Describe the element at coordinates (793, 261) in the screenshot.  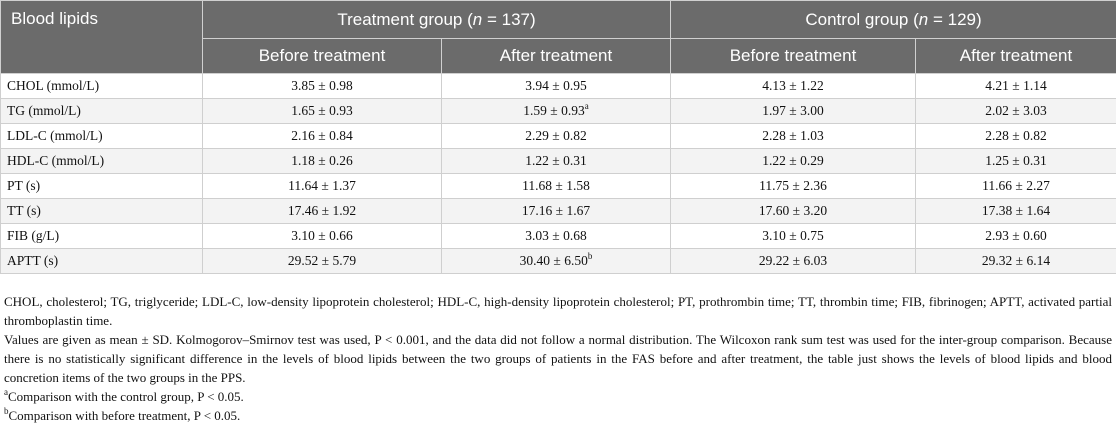
I see `control-before-cell: 29.22 ± 6.03` at that location.